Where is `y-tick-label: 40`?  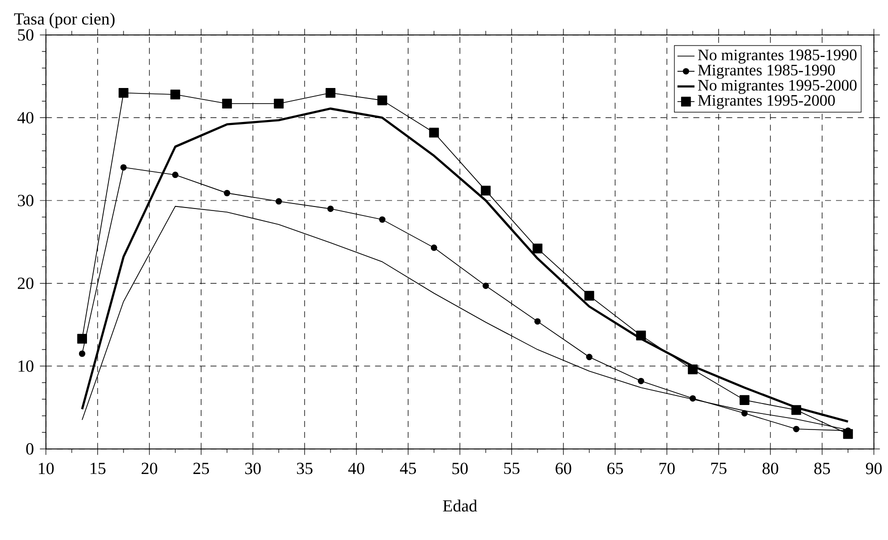
y-tick-label: 40 is located at coordinates (25, 118).